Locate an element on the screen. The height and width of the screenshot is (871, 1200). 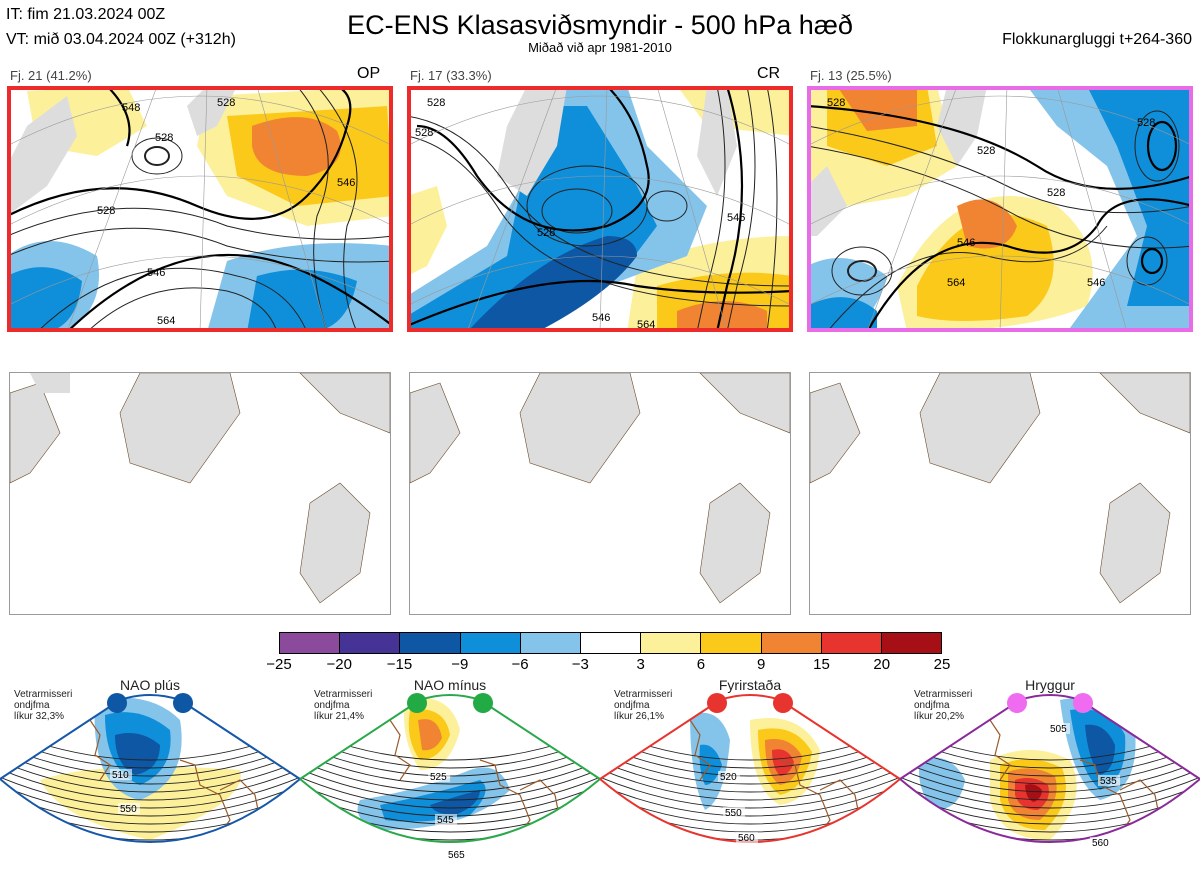
contour-label: 548 is located at coordinates (131, 108).